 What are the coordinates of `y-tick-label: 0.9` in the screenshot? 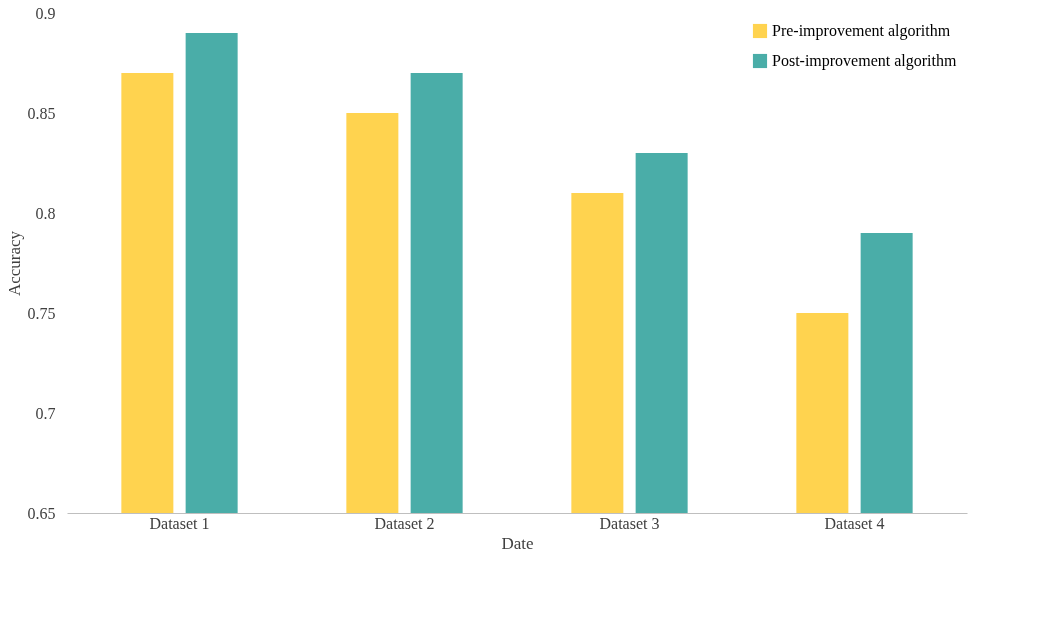 It's located at (45, 13).